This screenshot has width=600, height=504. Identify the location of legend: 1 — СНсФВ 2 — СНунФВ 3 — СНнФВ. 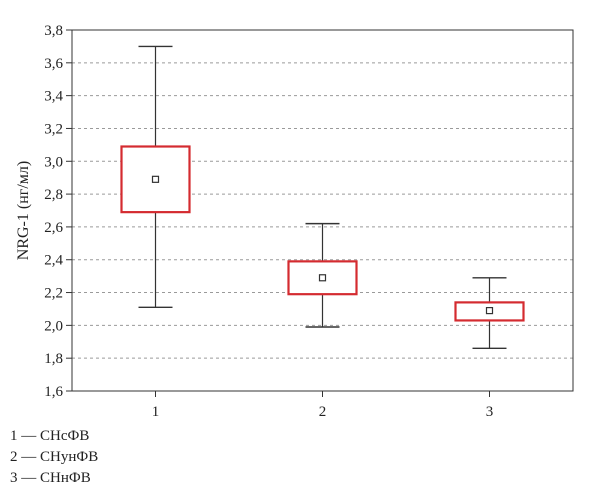
(54, 457).